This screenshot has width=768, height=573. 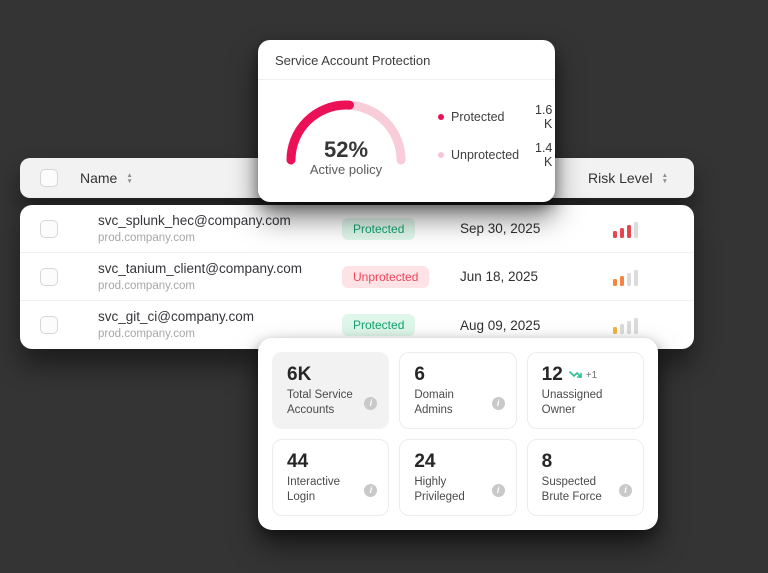 I want to click on unprotected-dot-icon, so click(x=441, y=155).